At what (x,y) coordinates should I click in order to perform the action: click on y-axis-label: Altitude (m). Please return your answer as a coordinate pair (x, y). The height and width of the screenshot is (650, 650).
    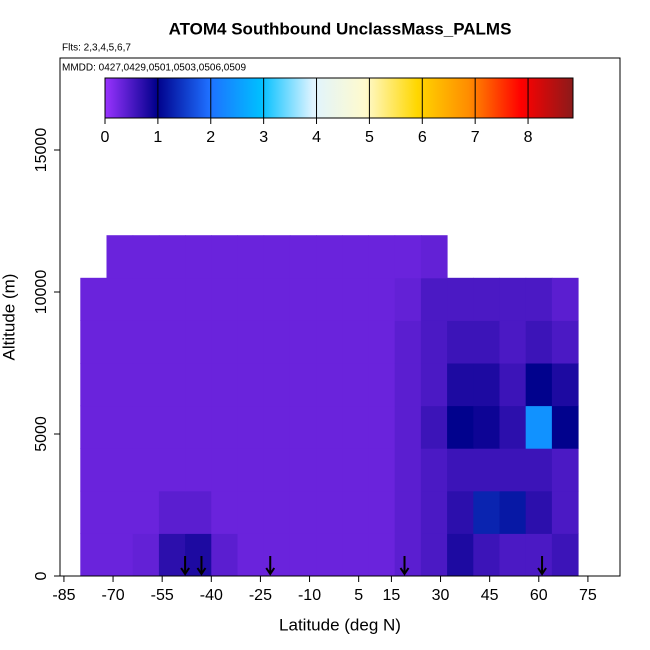
    Looking at the image, I should click on (9, 317).